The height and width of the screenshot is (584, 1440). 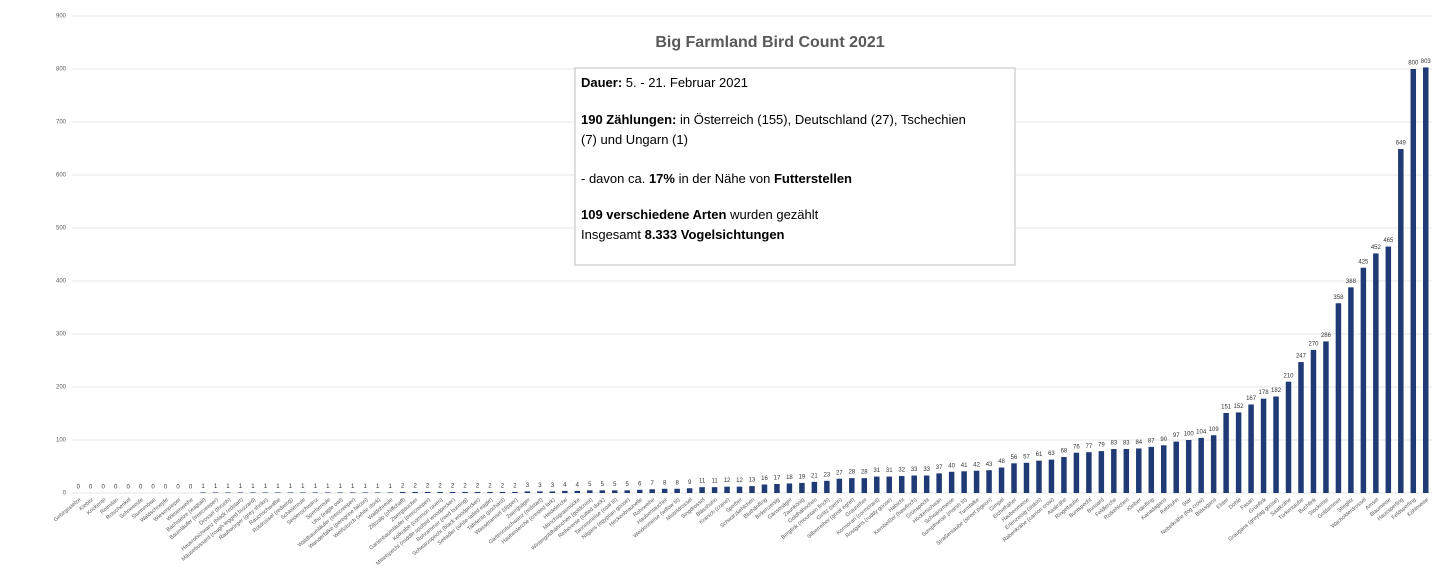 What do you see at coordinates (1326, 336) in the screenshot?
I see `value-label: 286` at bounding box center [1326, 336].